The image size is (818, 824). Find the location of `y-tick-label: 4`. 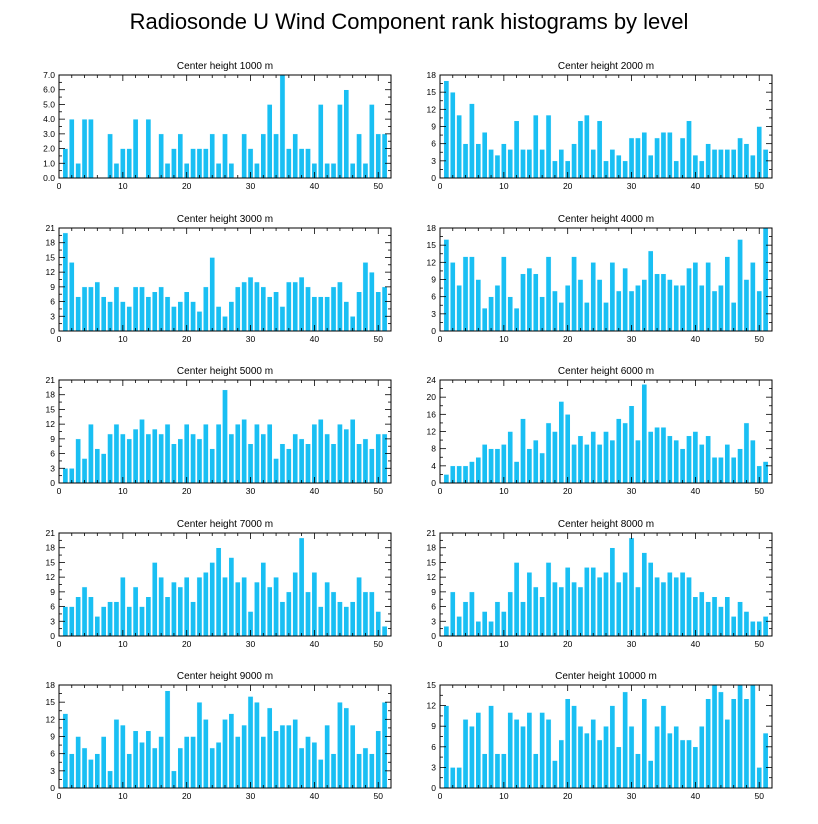

y-tick-label: 4 is located at coordinates (433, 466).